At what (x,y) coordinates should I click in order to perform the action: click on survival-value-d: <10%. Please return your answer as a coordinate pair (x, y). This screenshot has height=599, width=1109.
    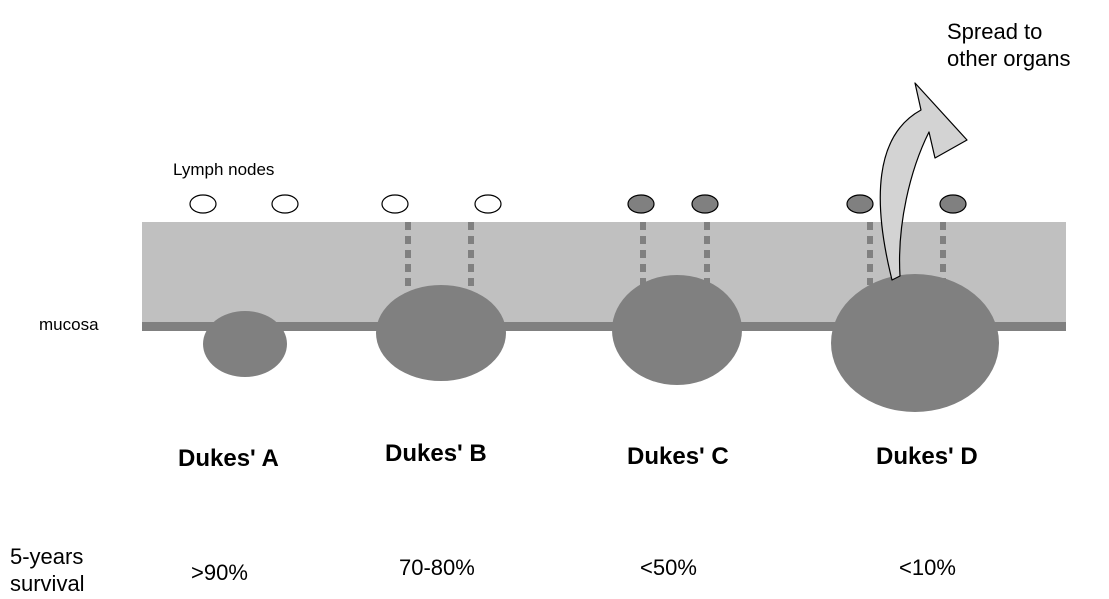
    Looking at the image, I should click on (927, 568).